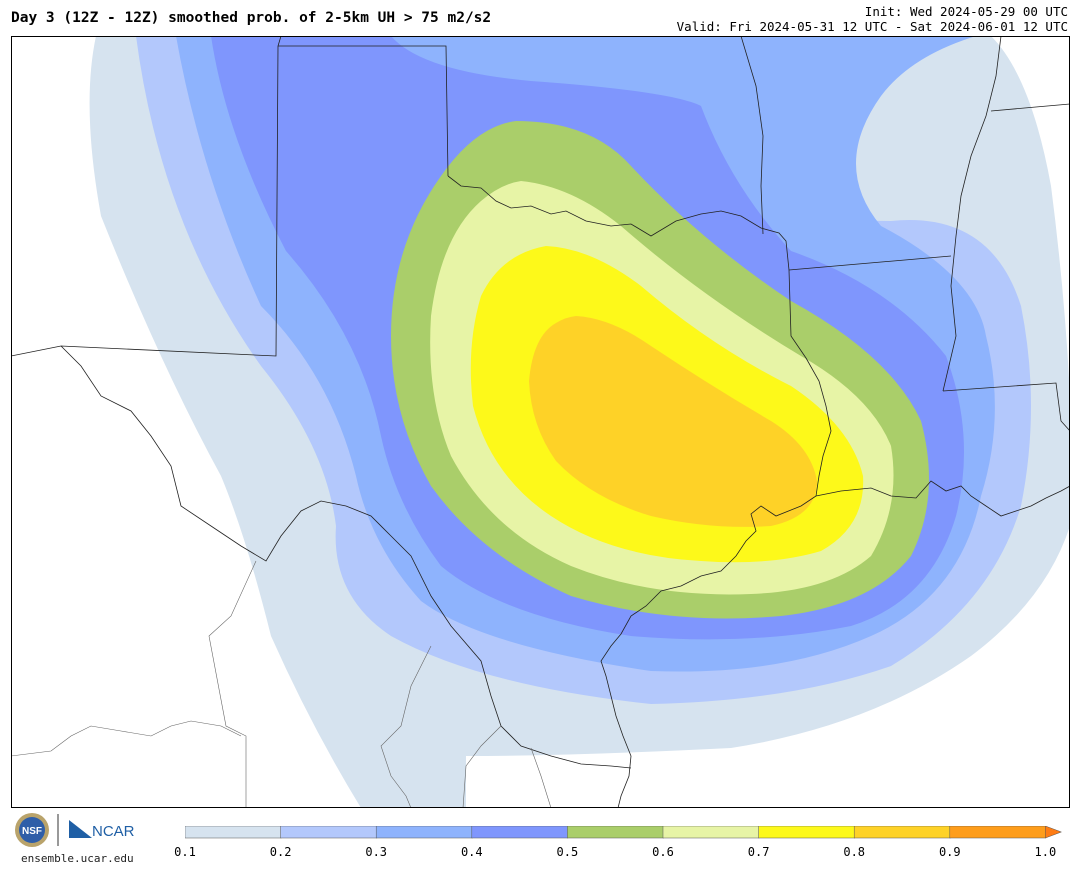  Describe the element at coordinates (663, 852) in the screenshot. I see `colorbar-tick-label: 0.6` at that location.